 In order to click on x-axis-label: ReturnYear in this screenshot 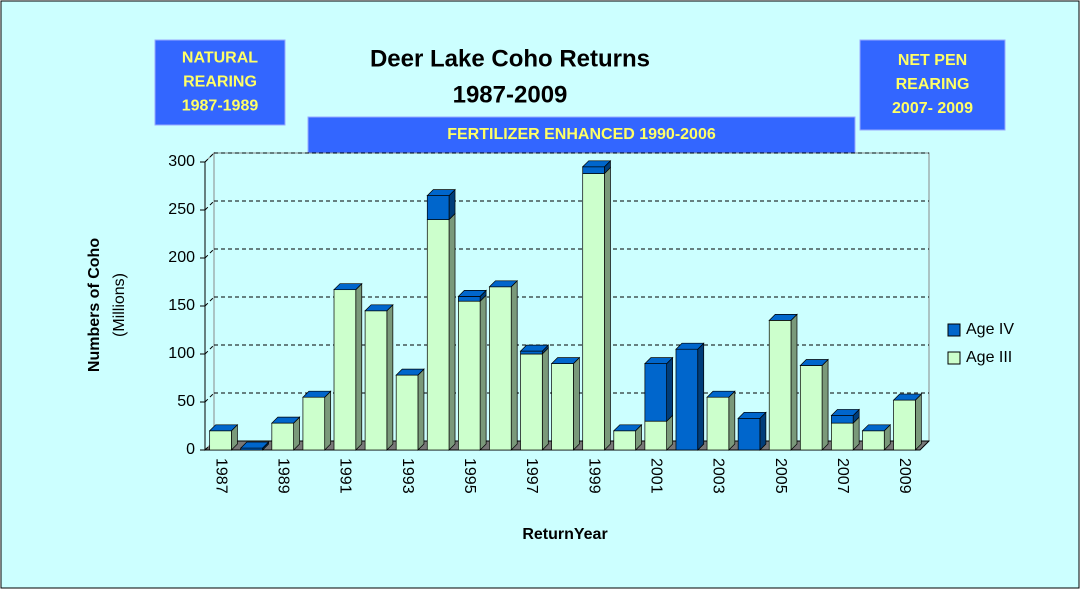, I will do `click(564, 534)`.